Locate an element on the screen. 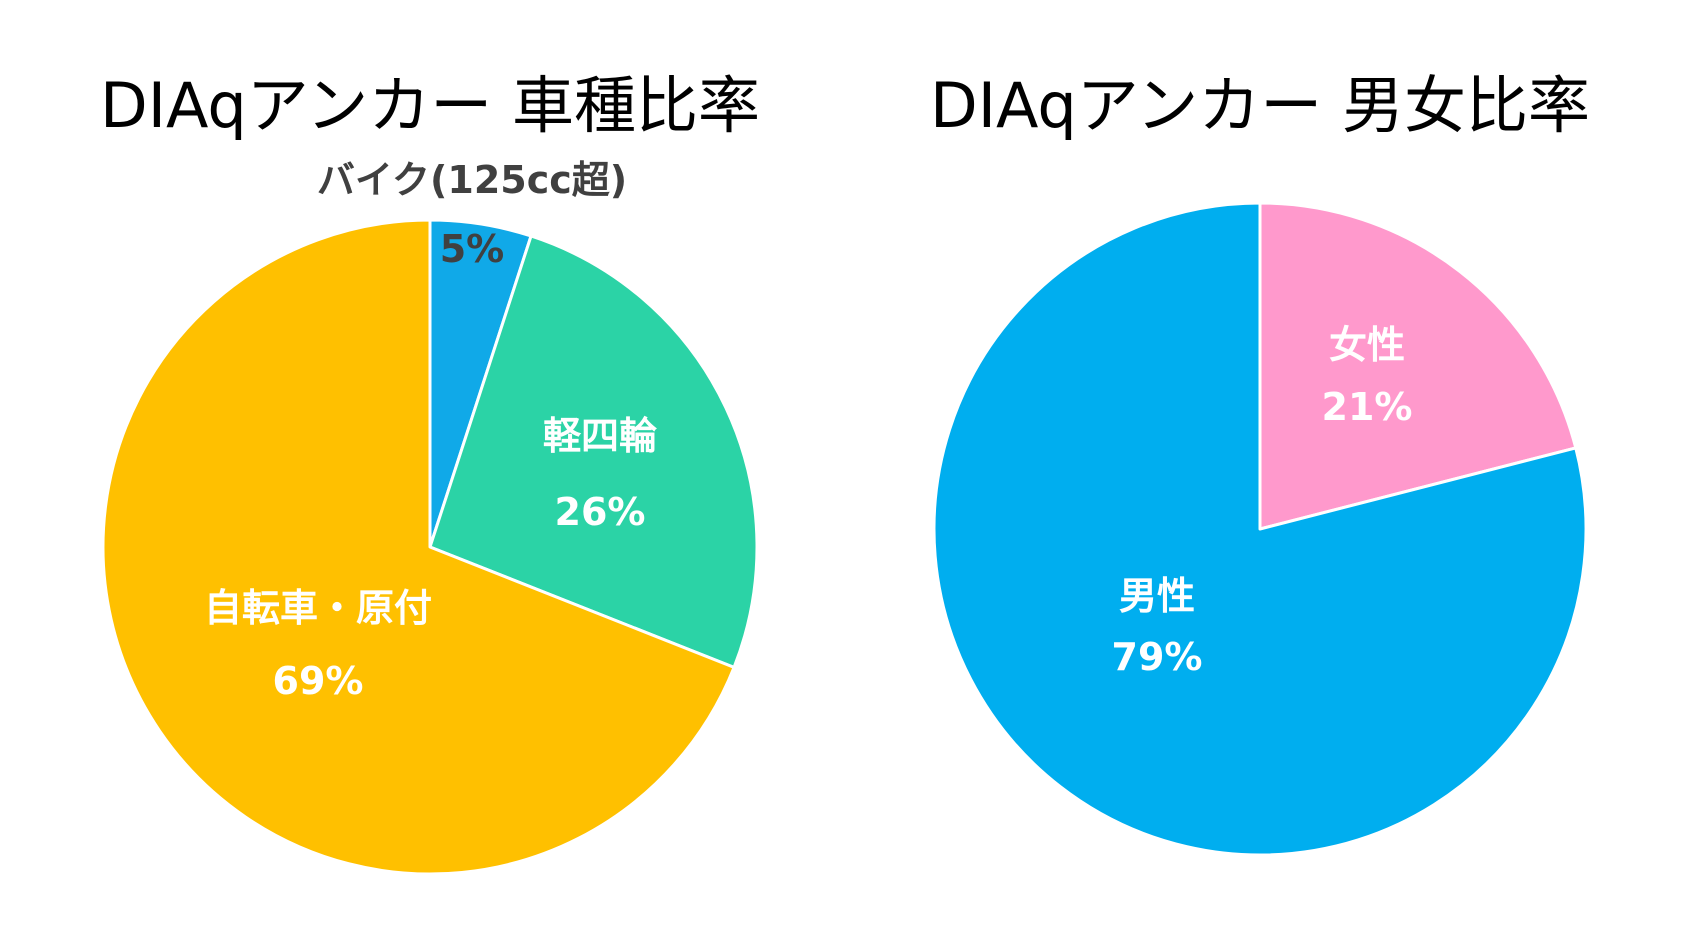 The height and width of the screenshot is (932, 1688). chart-title: DIAqアンカー 男女比率 is located at coordinates (1260, 105).